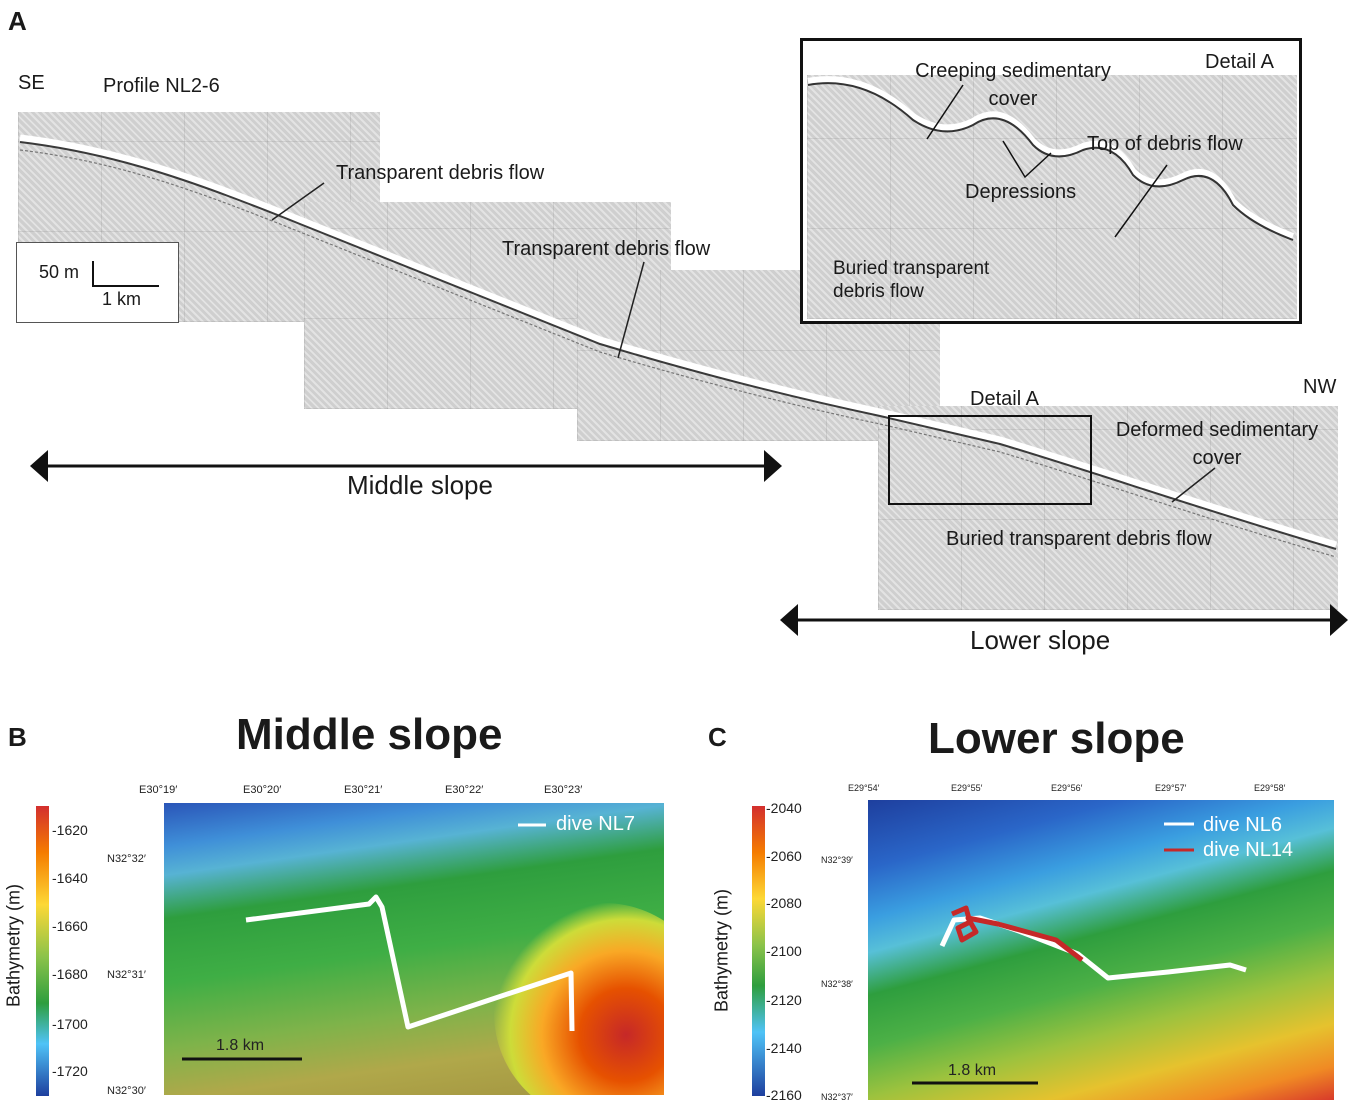 This screenshot has width=1354, height=1103. I want to click on panel-b-lat-1: N32°32′, so click(126, 859).